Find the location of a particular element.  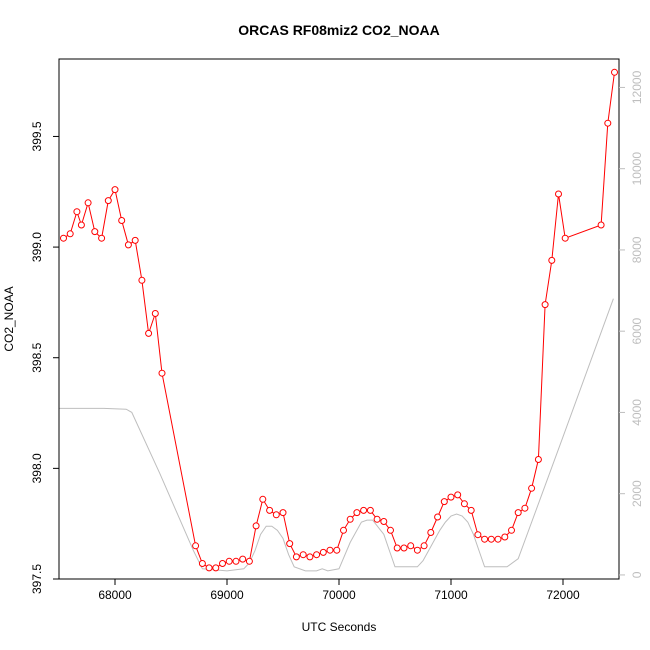

y2-tick-label: 10000 is located at coordinates (637, 169).